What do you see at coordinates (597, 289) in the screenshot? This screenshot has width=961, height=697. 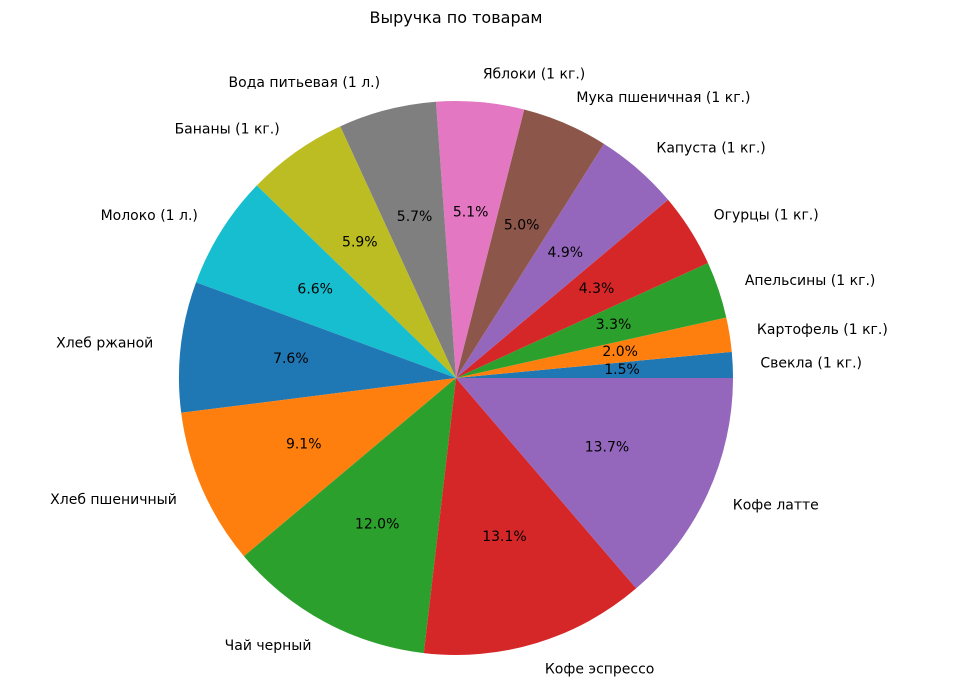 I see `slice-percent-label: 4.3%` at bounding box center [597, 289].